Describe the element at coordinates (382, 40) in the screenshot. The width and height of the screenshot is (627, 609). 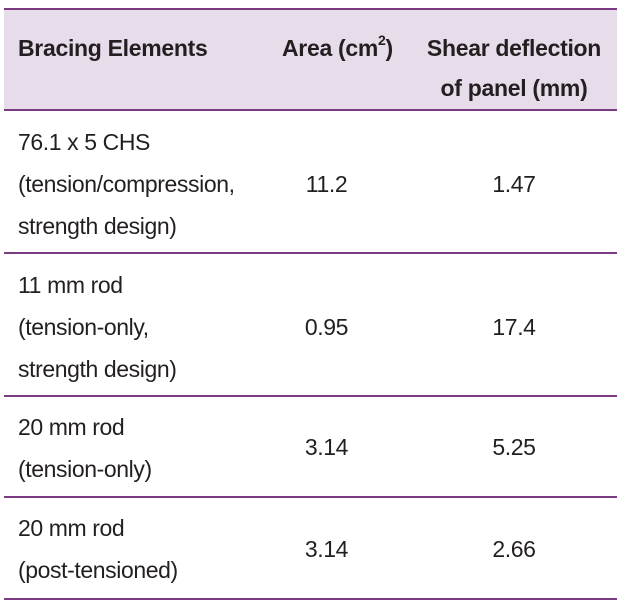
I see `header-area-superscript: 2` at that location.